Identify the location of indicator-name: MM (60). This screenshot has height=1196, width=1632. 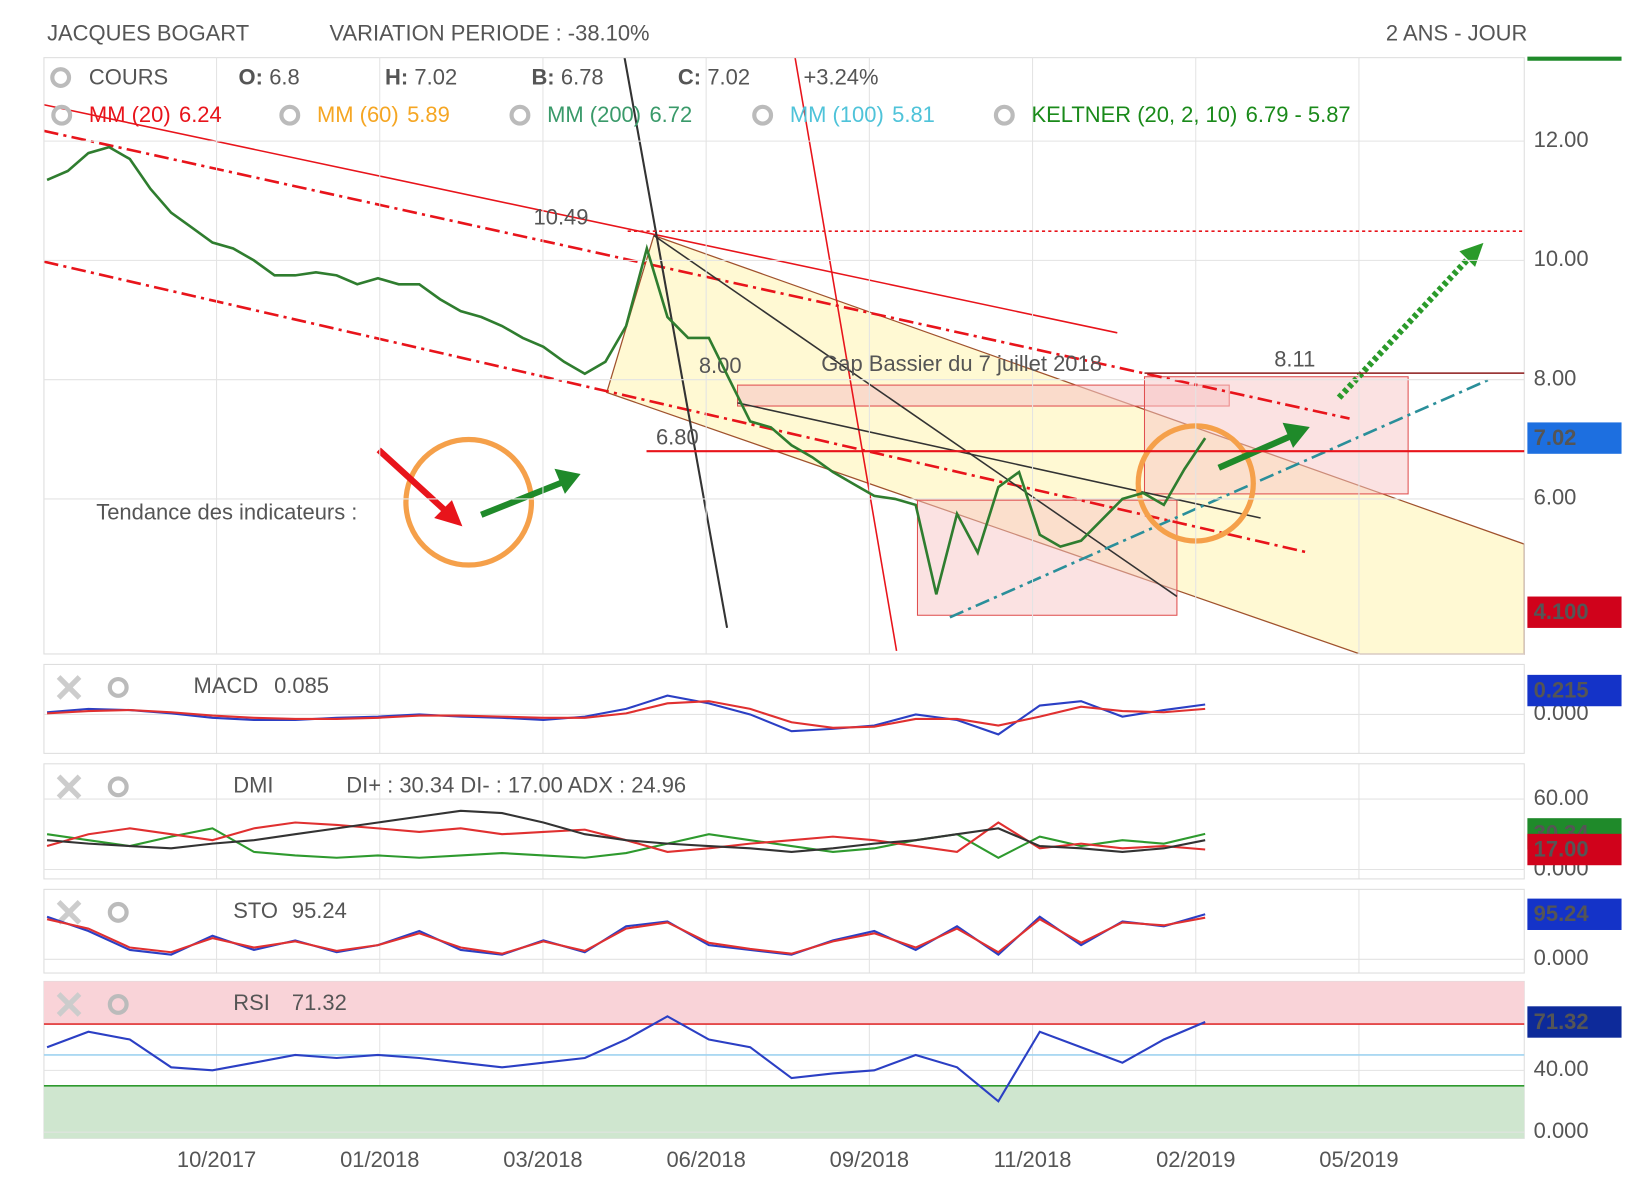
(358, 114).